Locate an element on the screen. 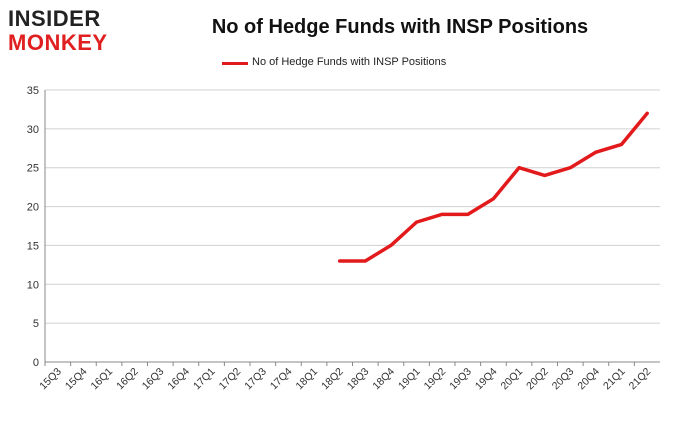  x-tick-label: 18Q3 is located at coordinates (358, 379).